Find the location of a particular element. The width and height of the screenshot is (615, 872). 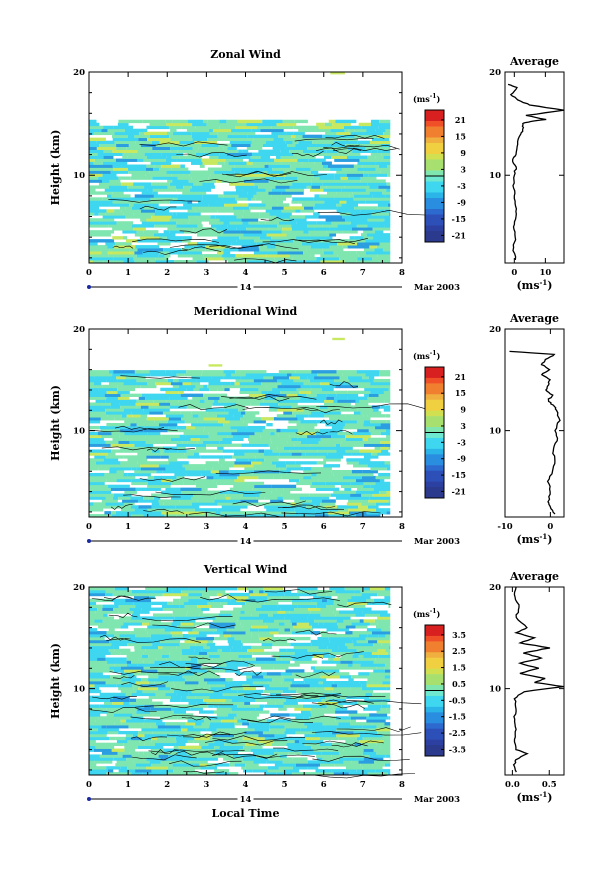

contour-line is located at coordinates (145, 684).